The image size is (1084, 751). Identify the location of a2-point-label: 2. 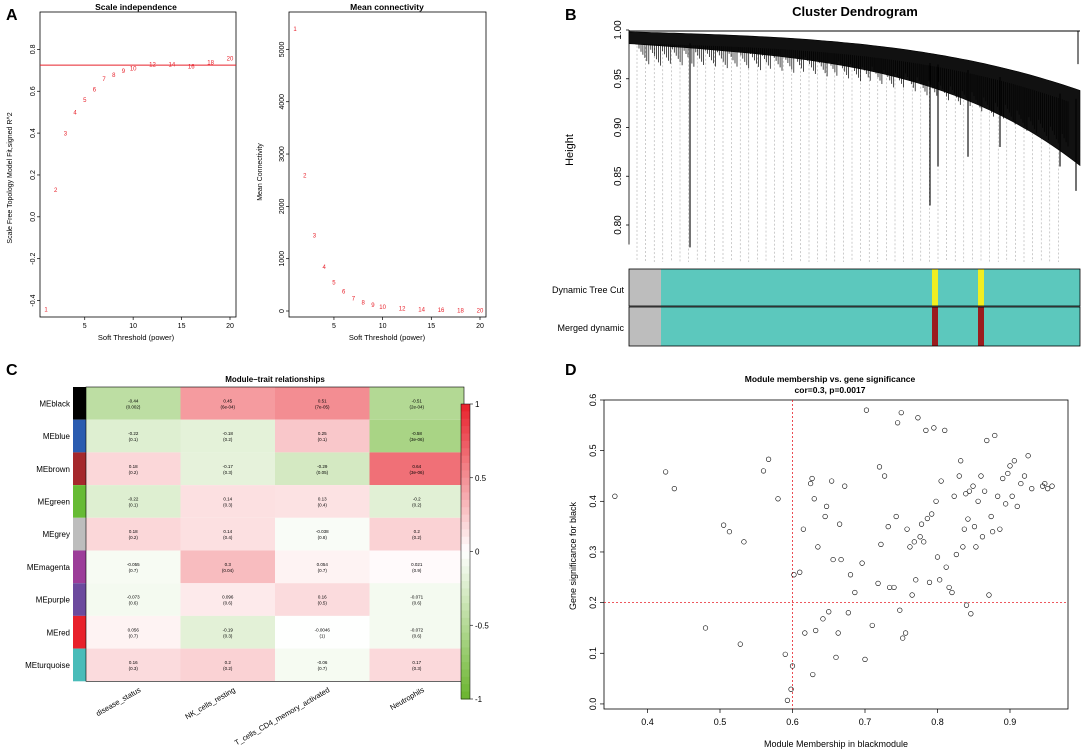
(305, 176).